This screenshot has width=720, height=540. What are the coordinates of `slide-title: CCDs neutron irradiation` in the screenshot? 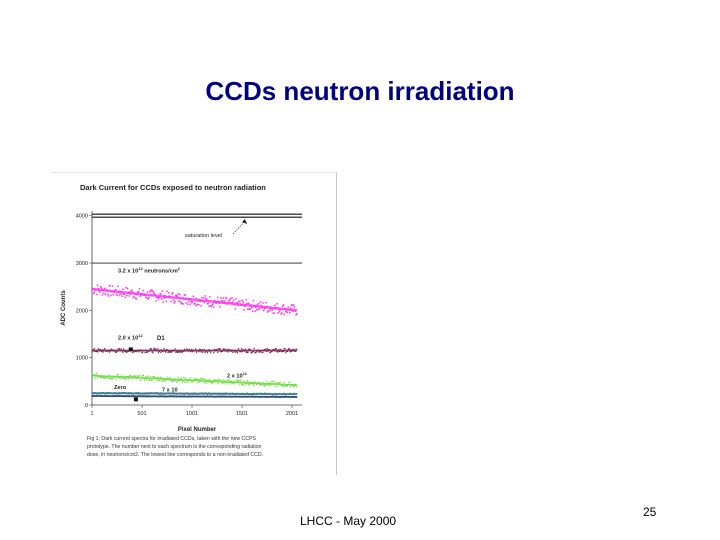 It's located at (360, 91).